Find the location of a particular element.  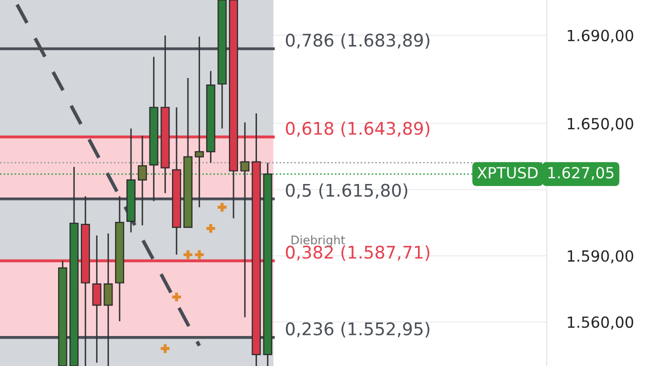

ref-line-label: 0,5 (1.615,80) is located at coordinates (347, 191).